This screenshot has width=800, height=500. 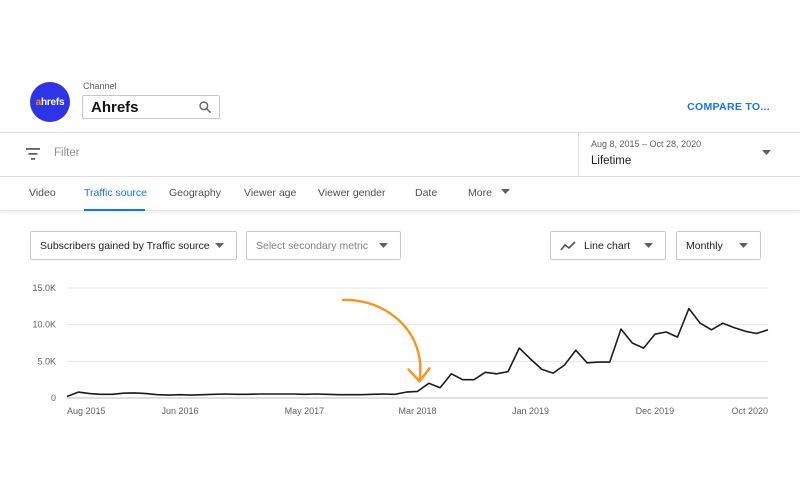 I want to click on y-tick-label: 0, so click(x=53, y=398).